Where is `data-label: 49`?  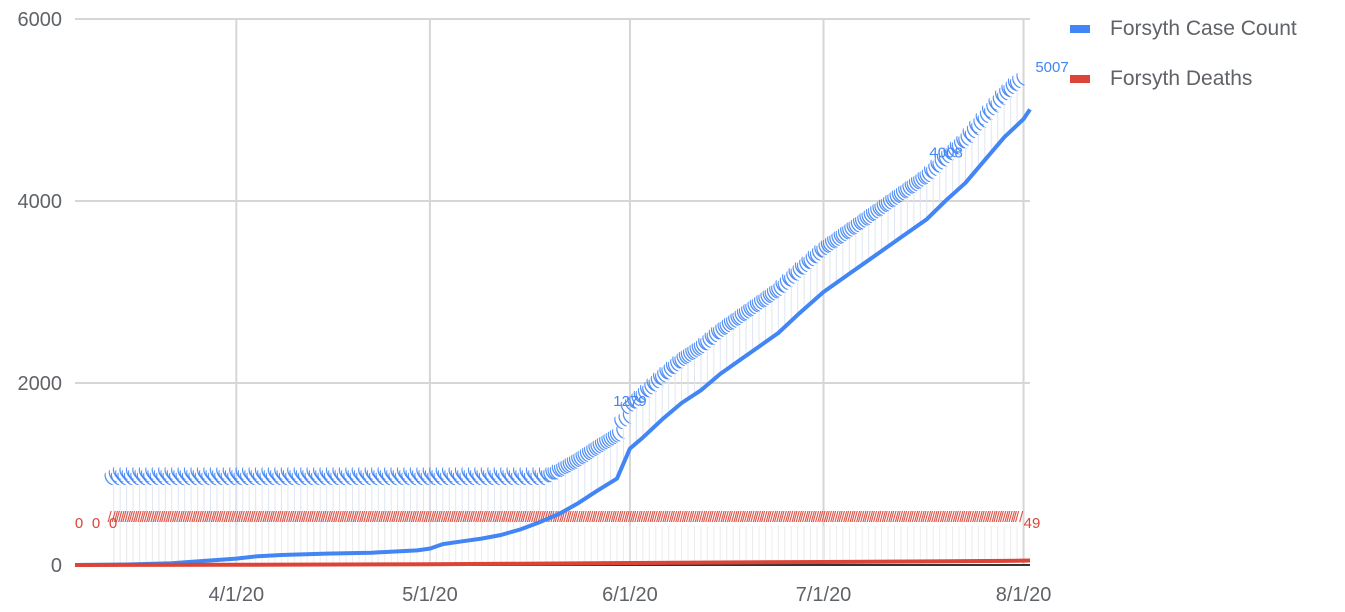
data-label: 49 is located at coordinates (1032, 523).